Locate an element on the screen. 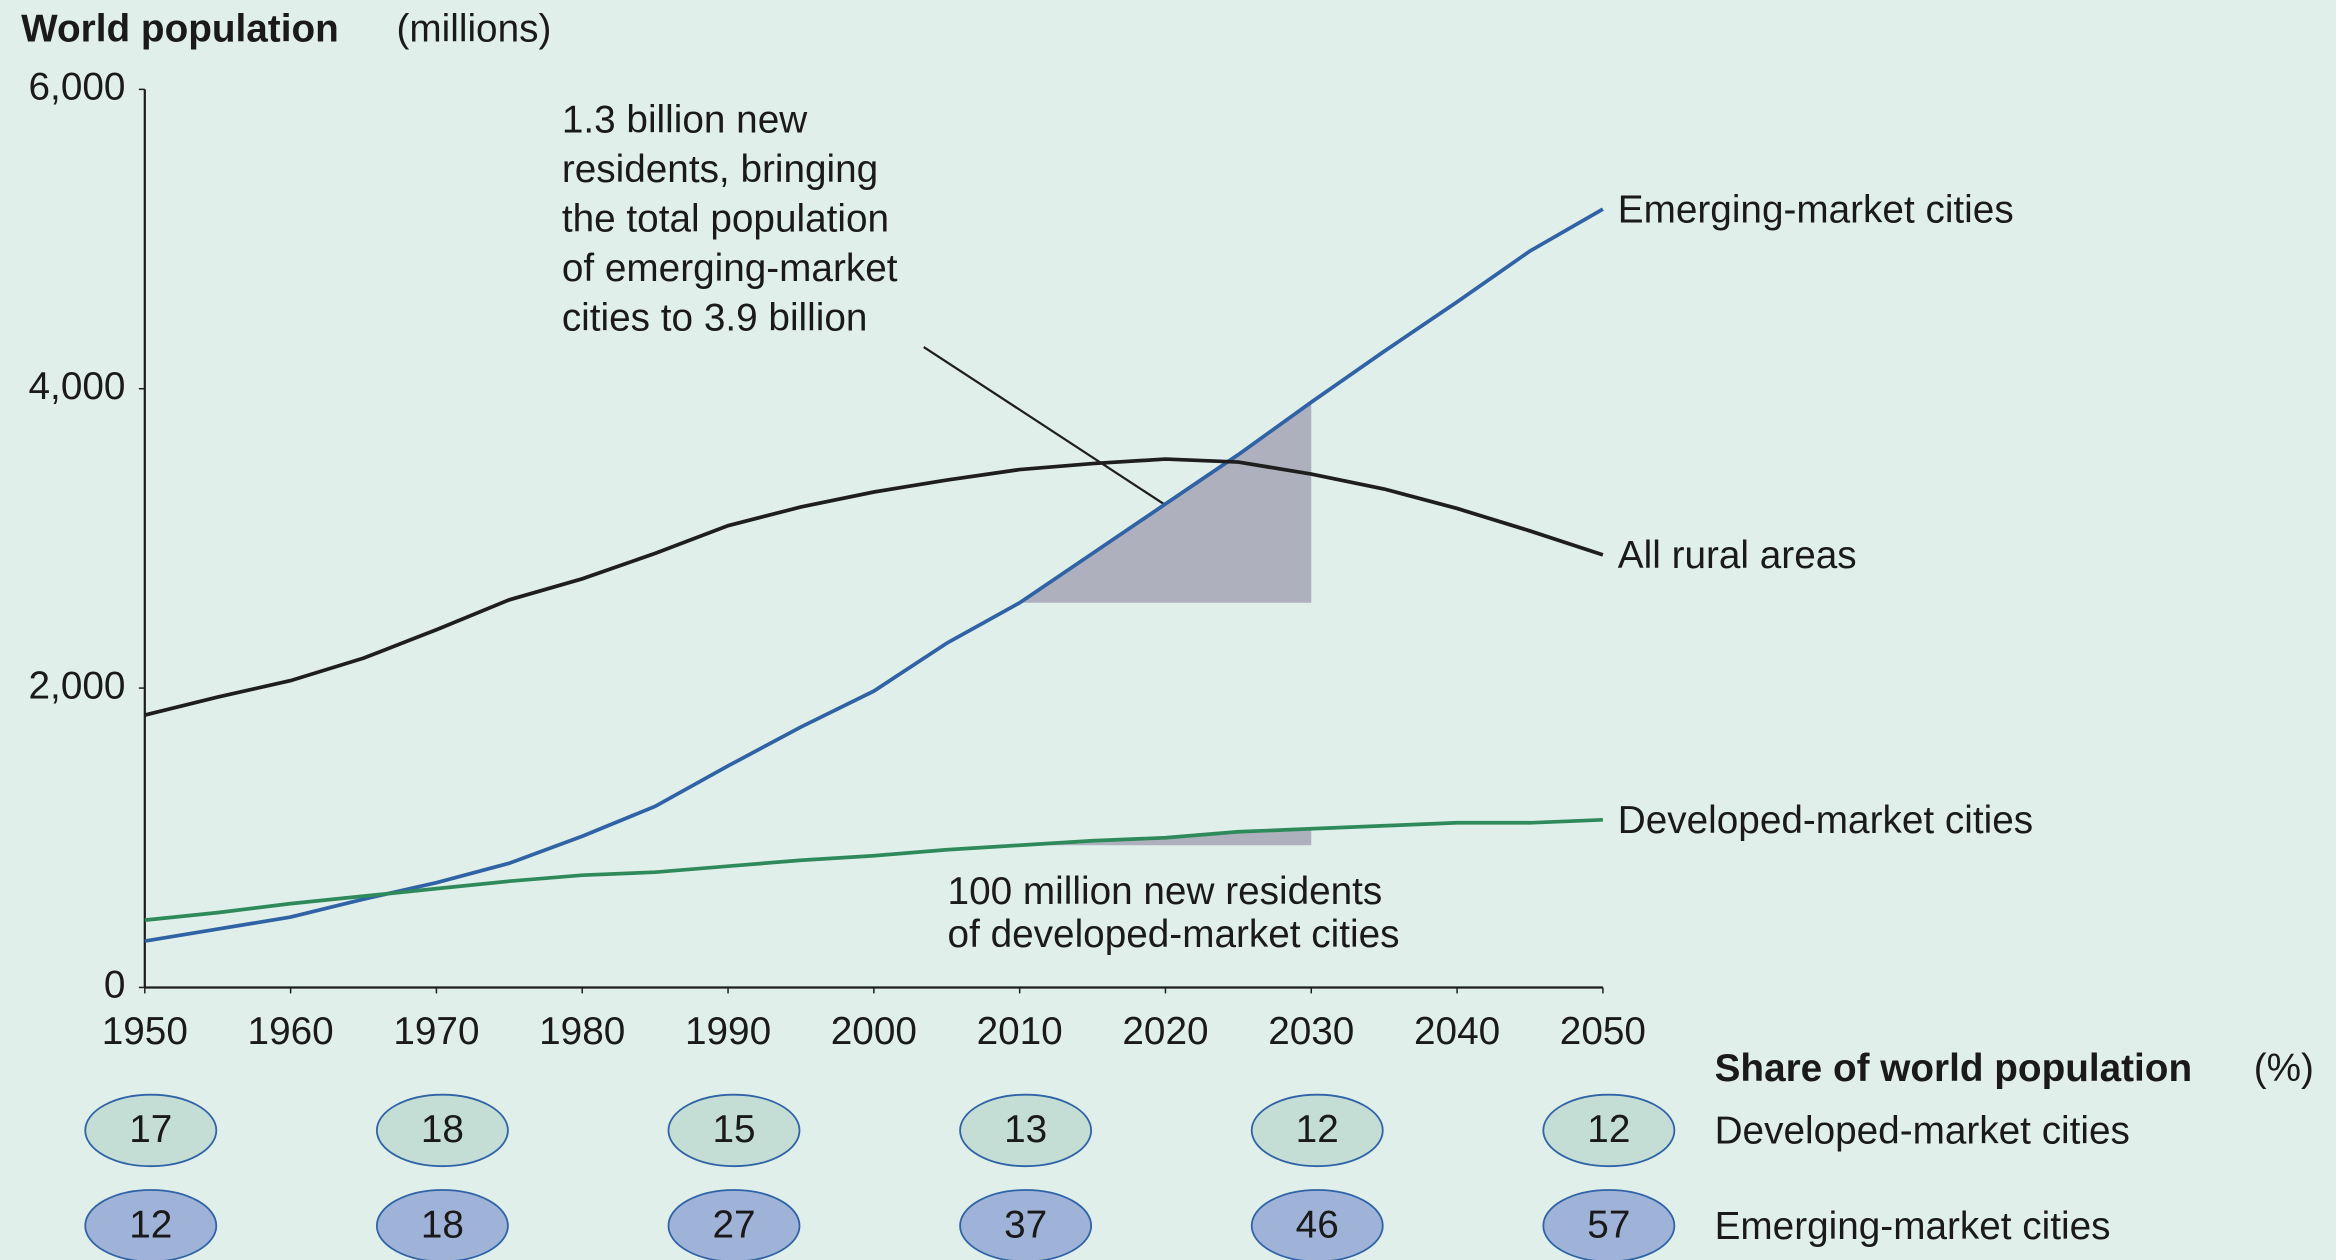 This screenshot has height=1260, width=2336. share-row-label: Emerging-market cities is located at coordinates (1913, 1226).